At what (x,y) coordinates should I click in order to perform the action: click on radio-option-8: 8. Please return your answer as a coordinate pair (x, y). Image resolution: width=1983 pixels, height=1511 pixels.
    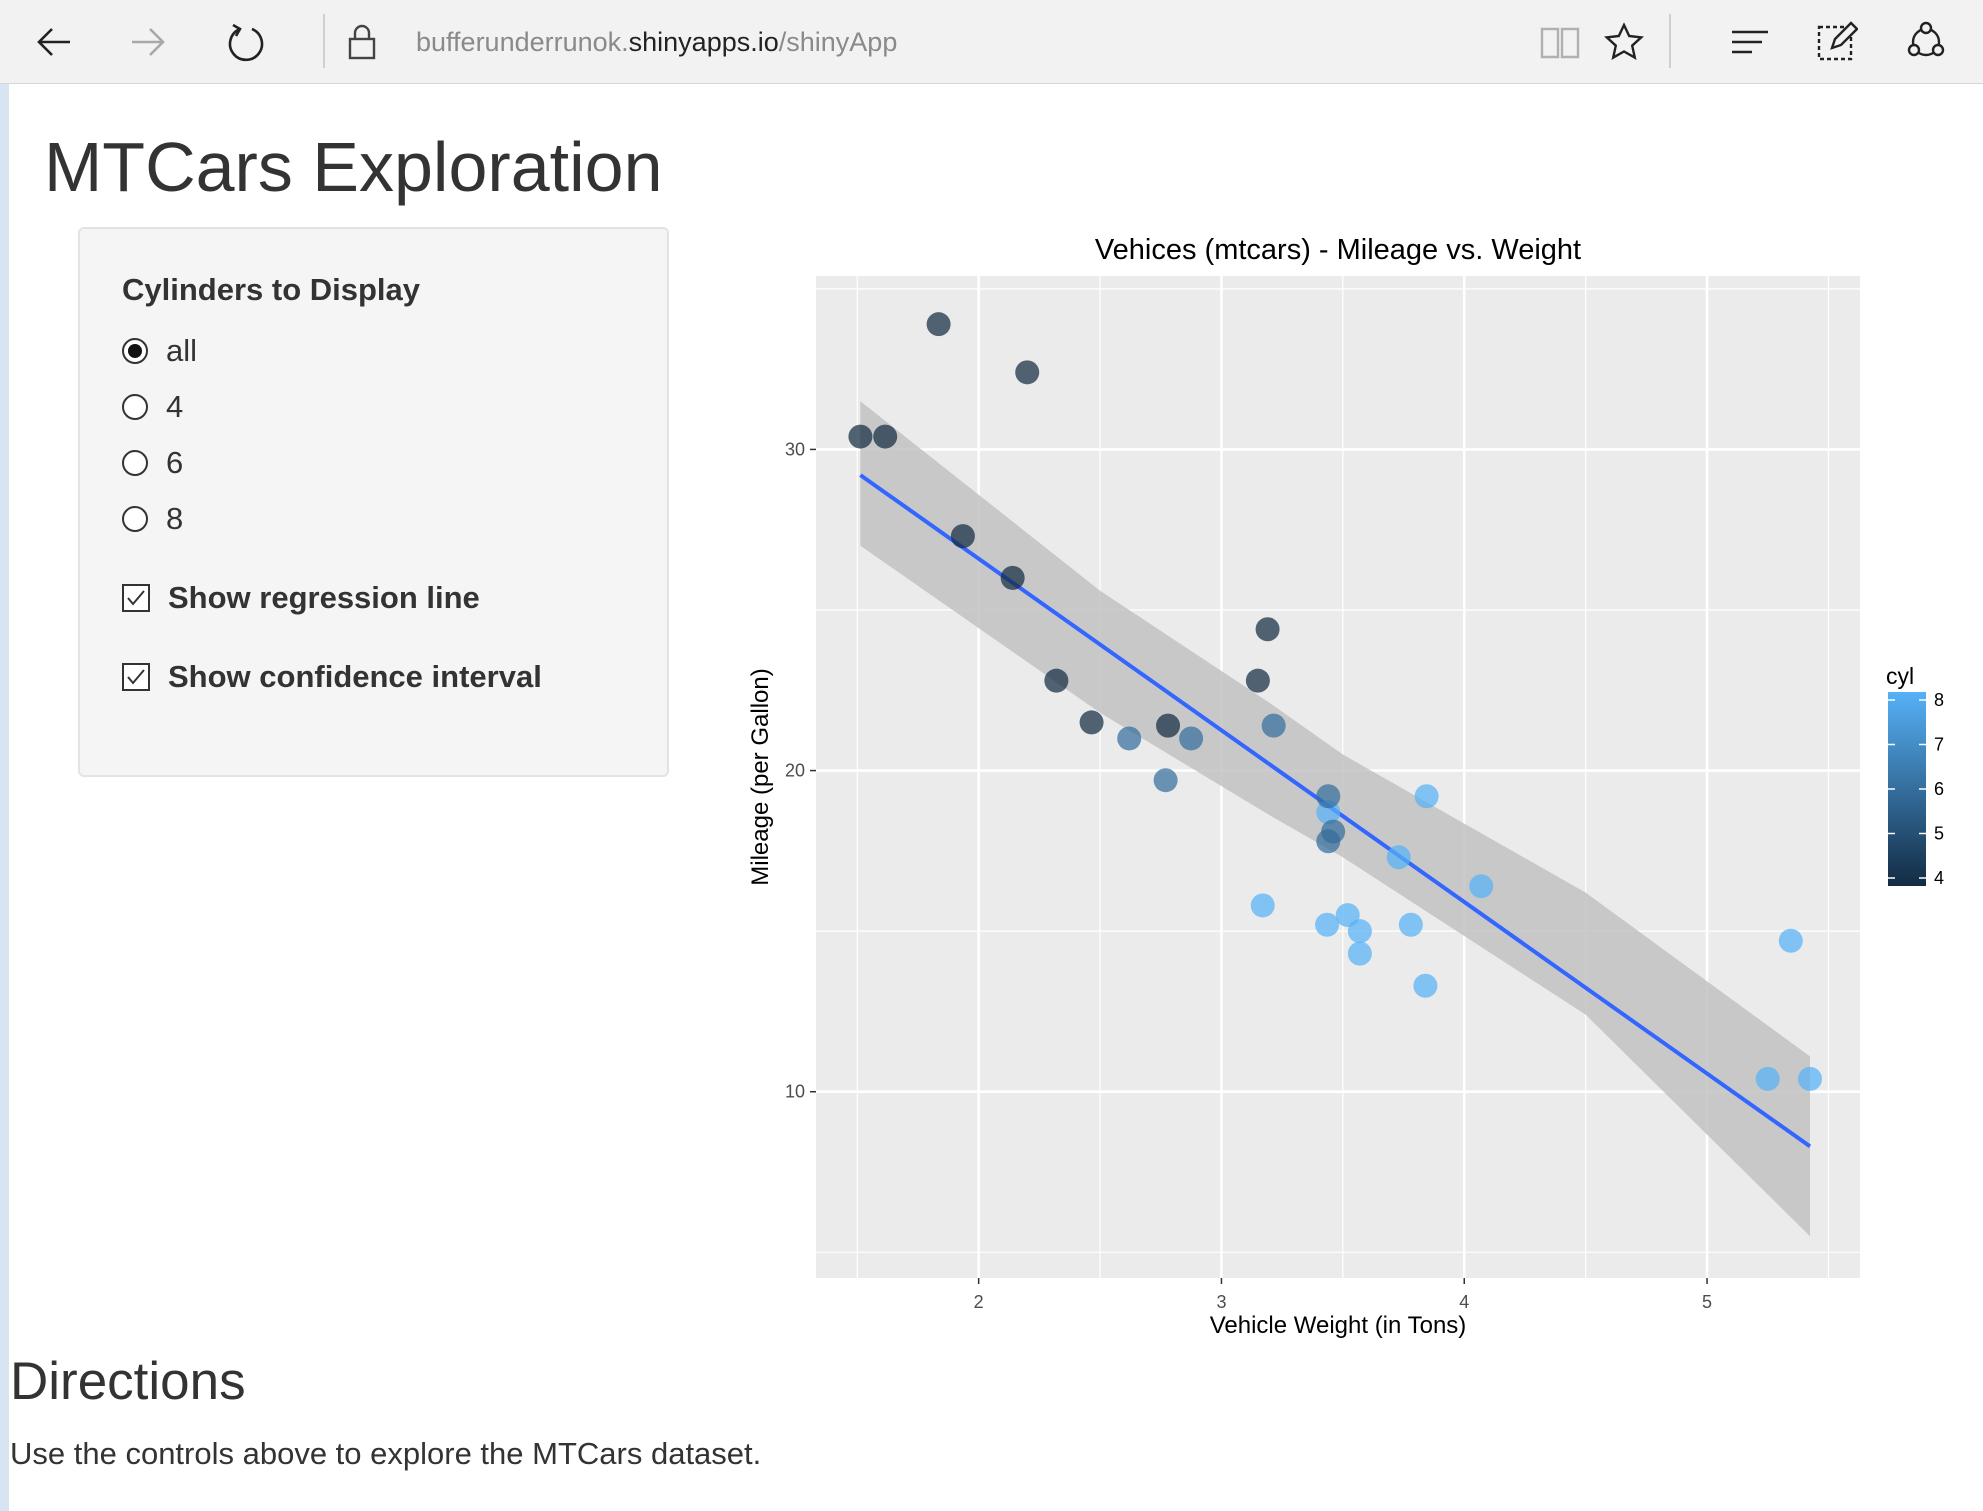
    Looking at the image, I should click on (152, 519).